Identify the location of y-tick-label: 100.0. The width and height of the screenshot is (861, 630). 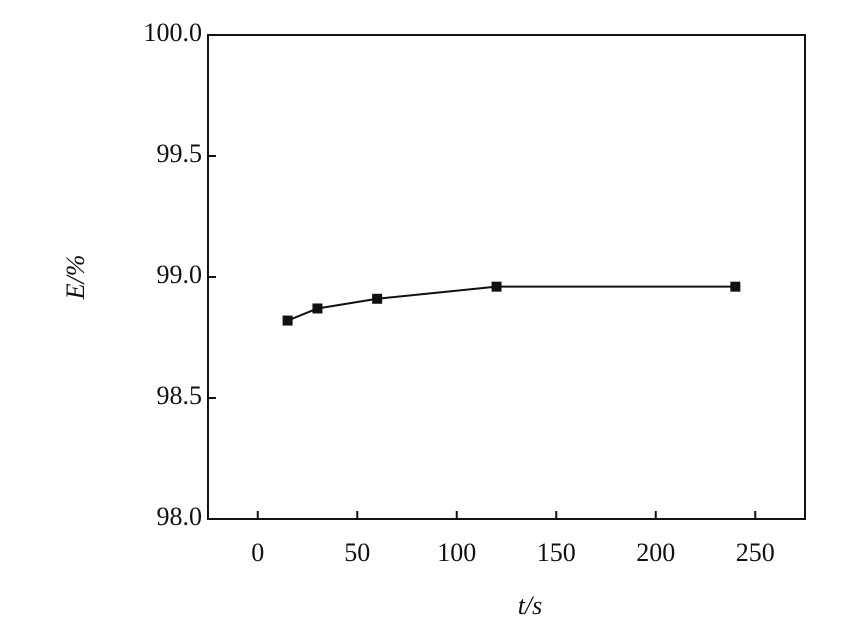
(173, 32).